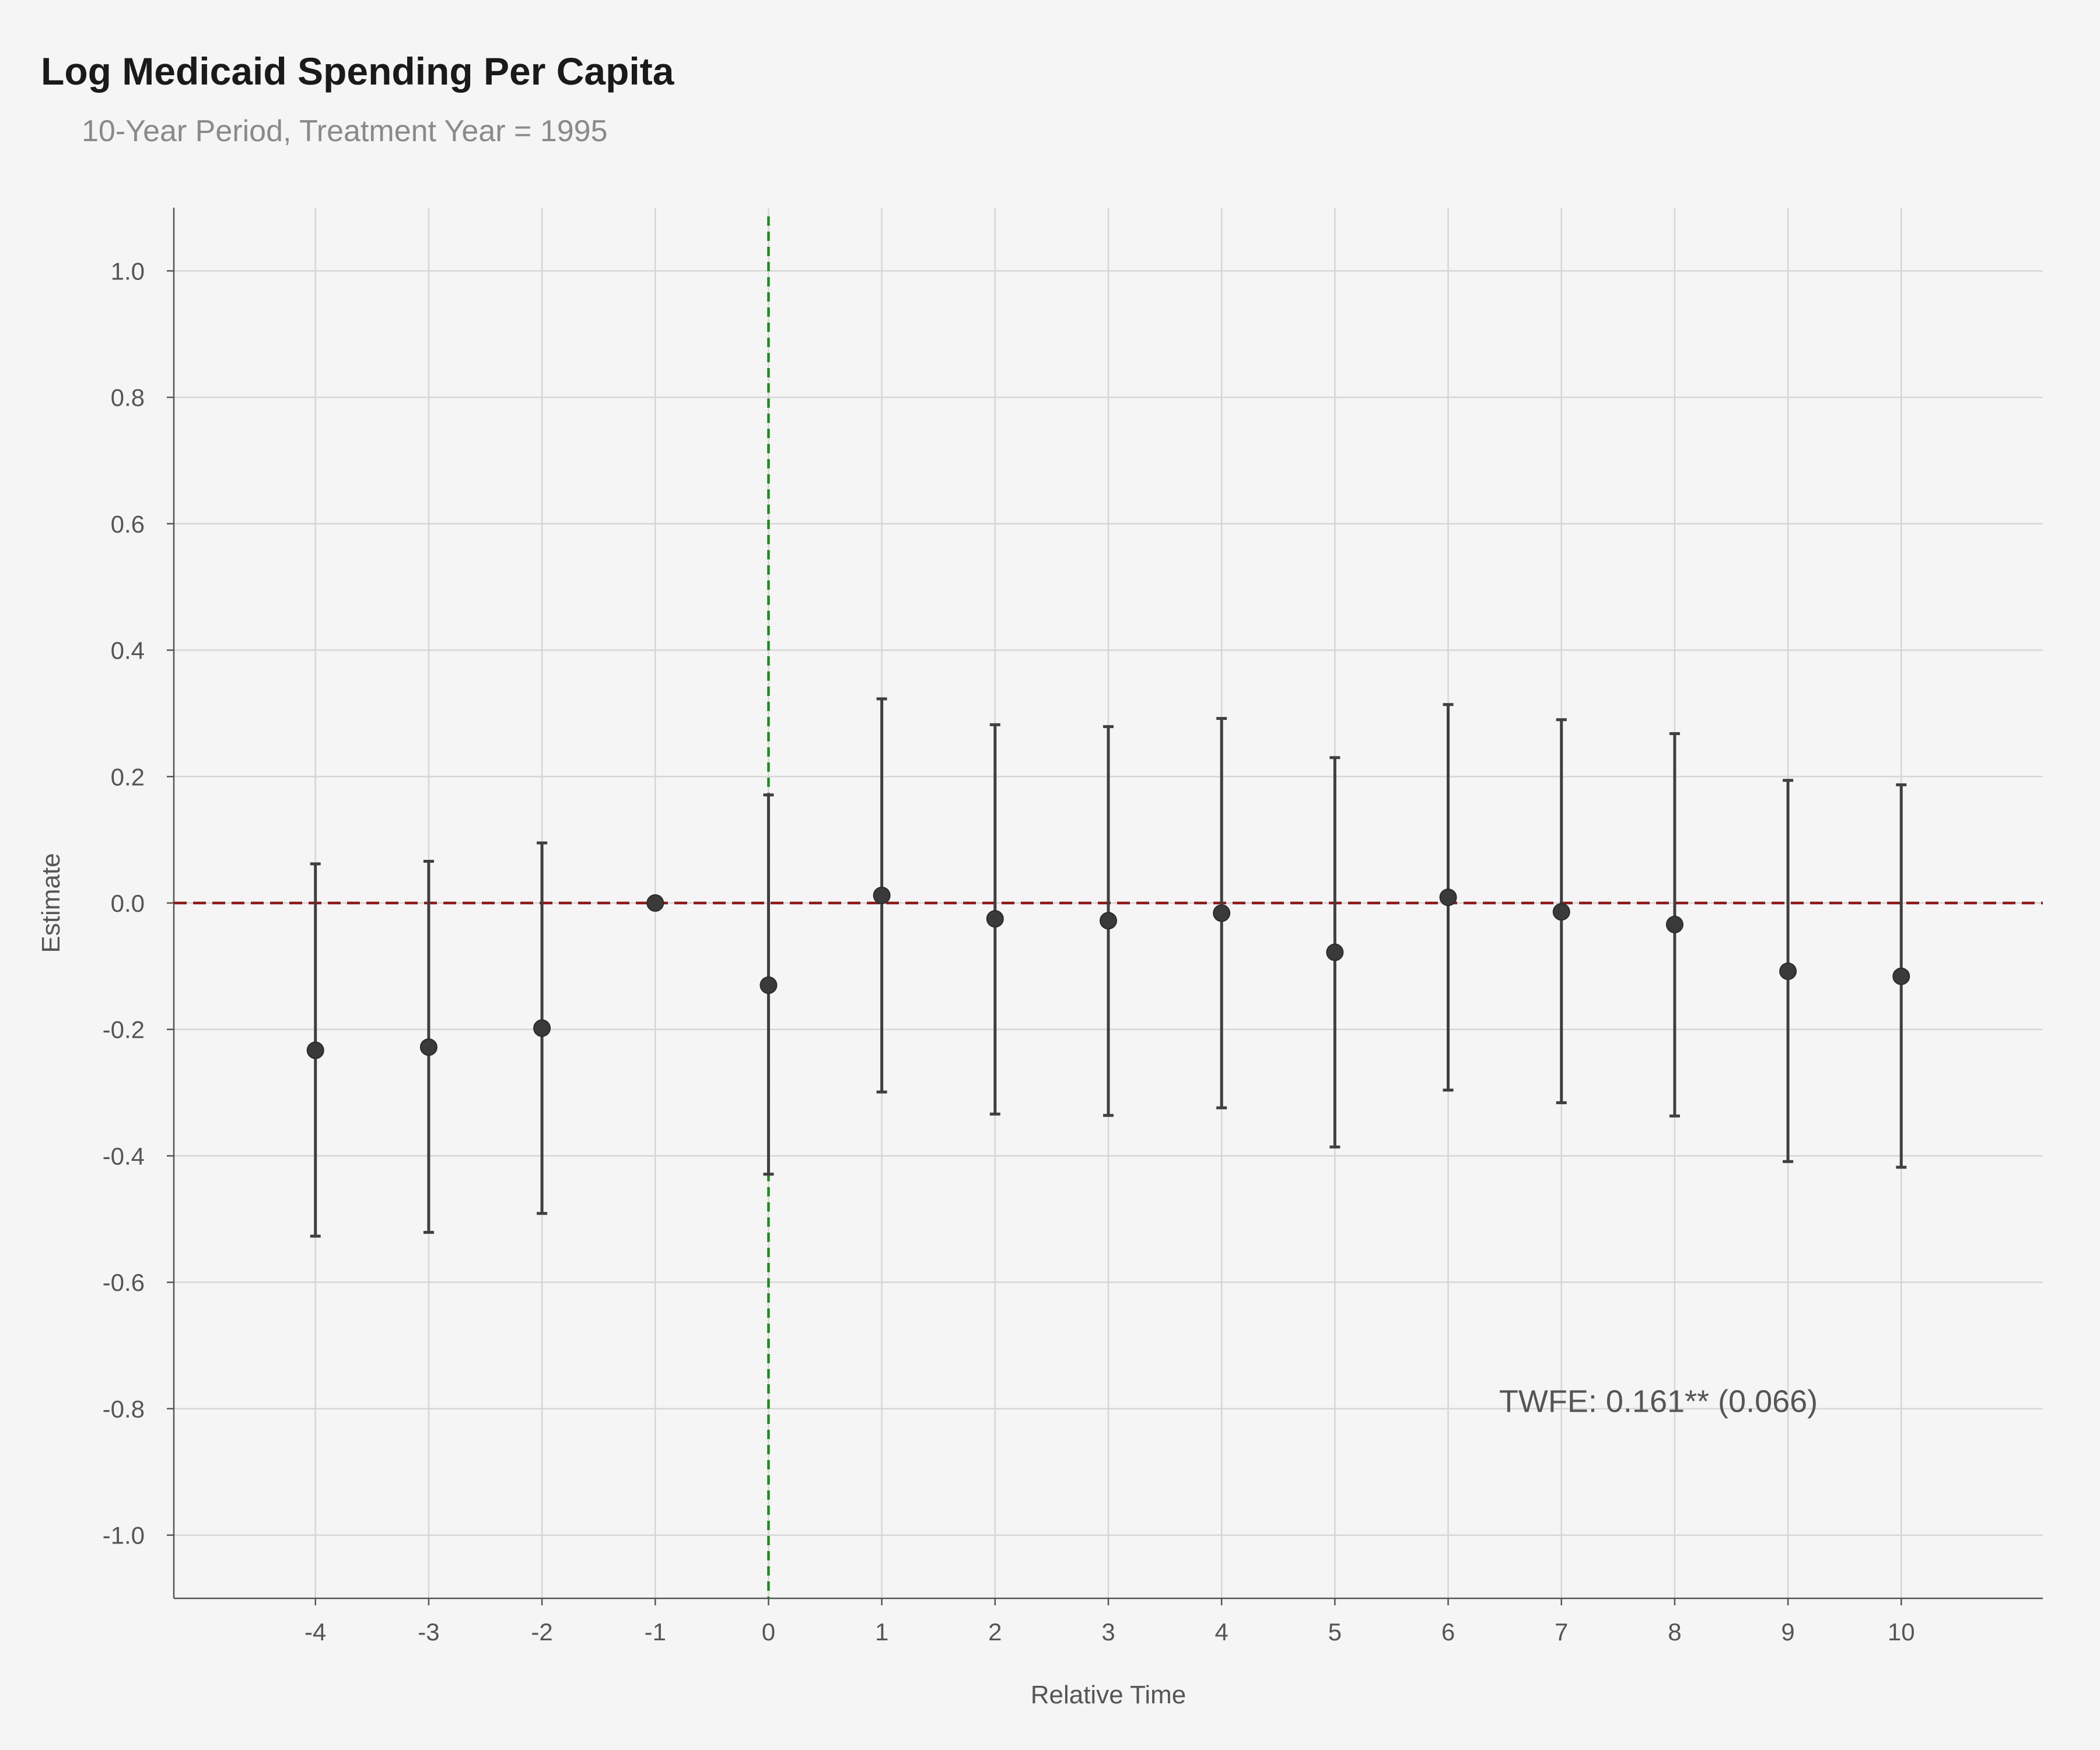 The image size is (2100, 1750). I want to click on twfe-annotation: TWFE: 0.161** (0.066), so click(1658, 1401).